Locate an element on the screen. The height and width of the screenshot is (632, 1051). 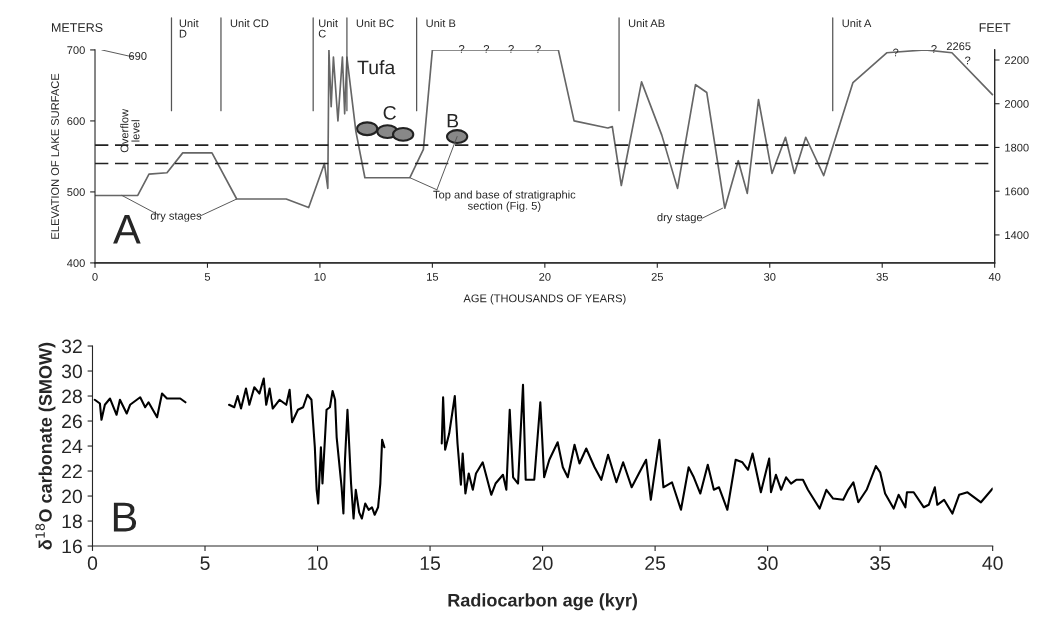
y-tick-label: 700 is located at coordinates (76, 50).